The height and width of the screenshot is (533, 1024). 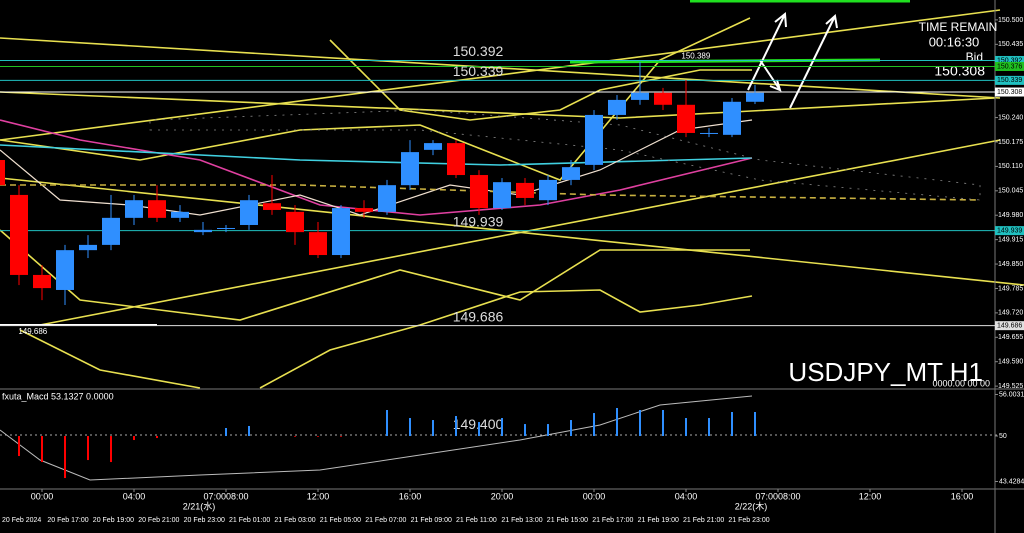 I want to click on trend-line, so click(x=500, y=68).